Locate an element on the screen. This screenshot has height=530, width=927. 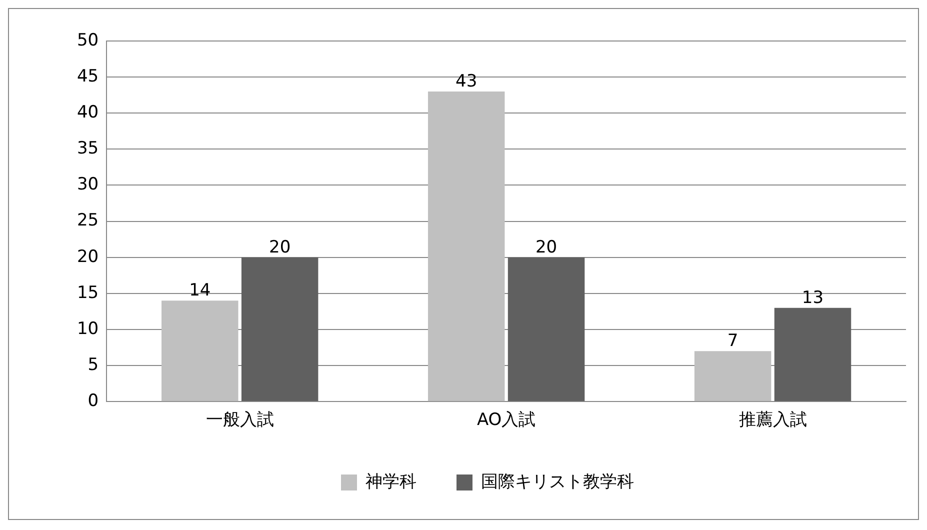
x-tick-label: 推薦入試 is located at coordinates (772, 420).